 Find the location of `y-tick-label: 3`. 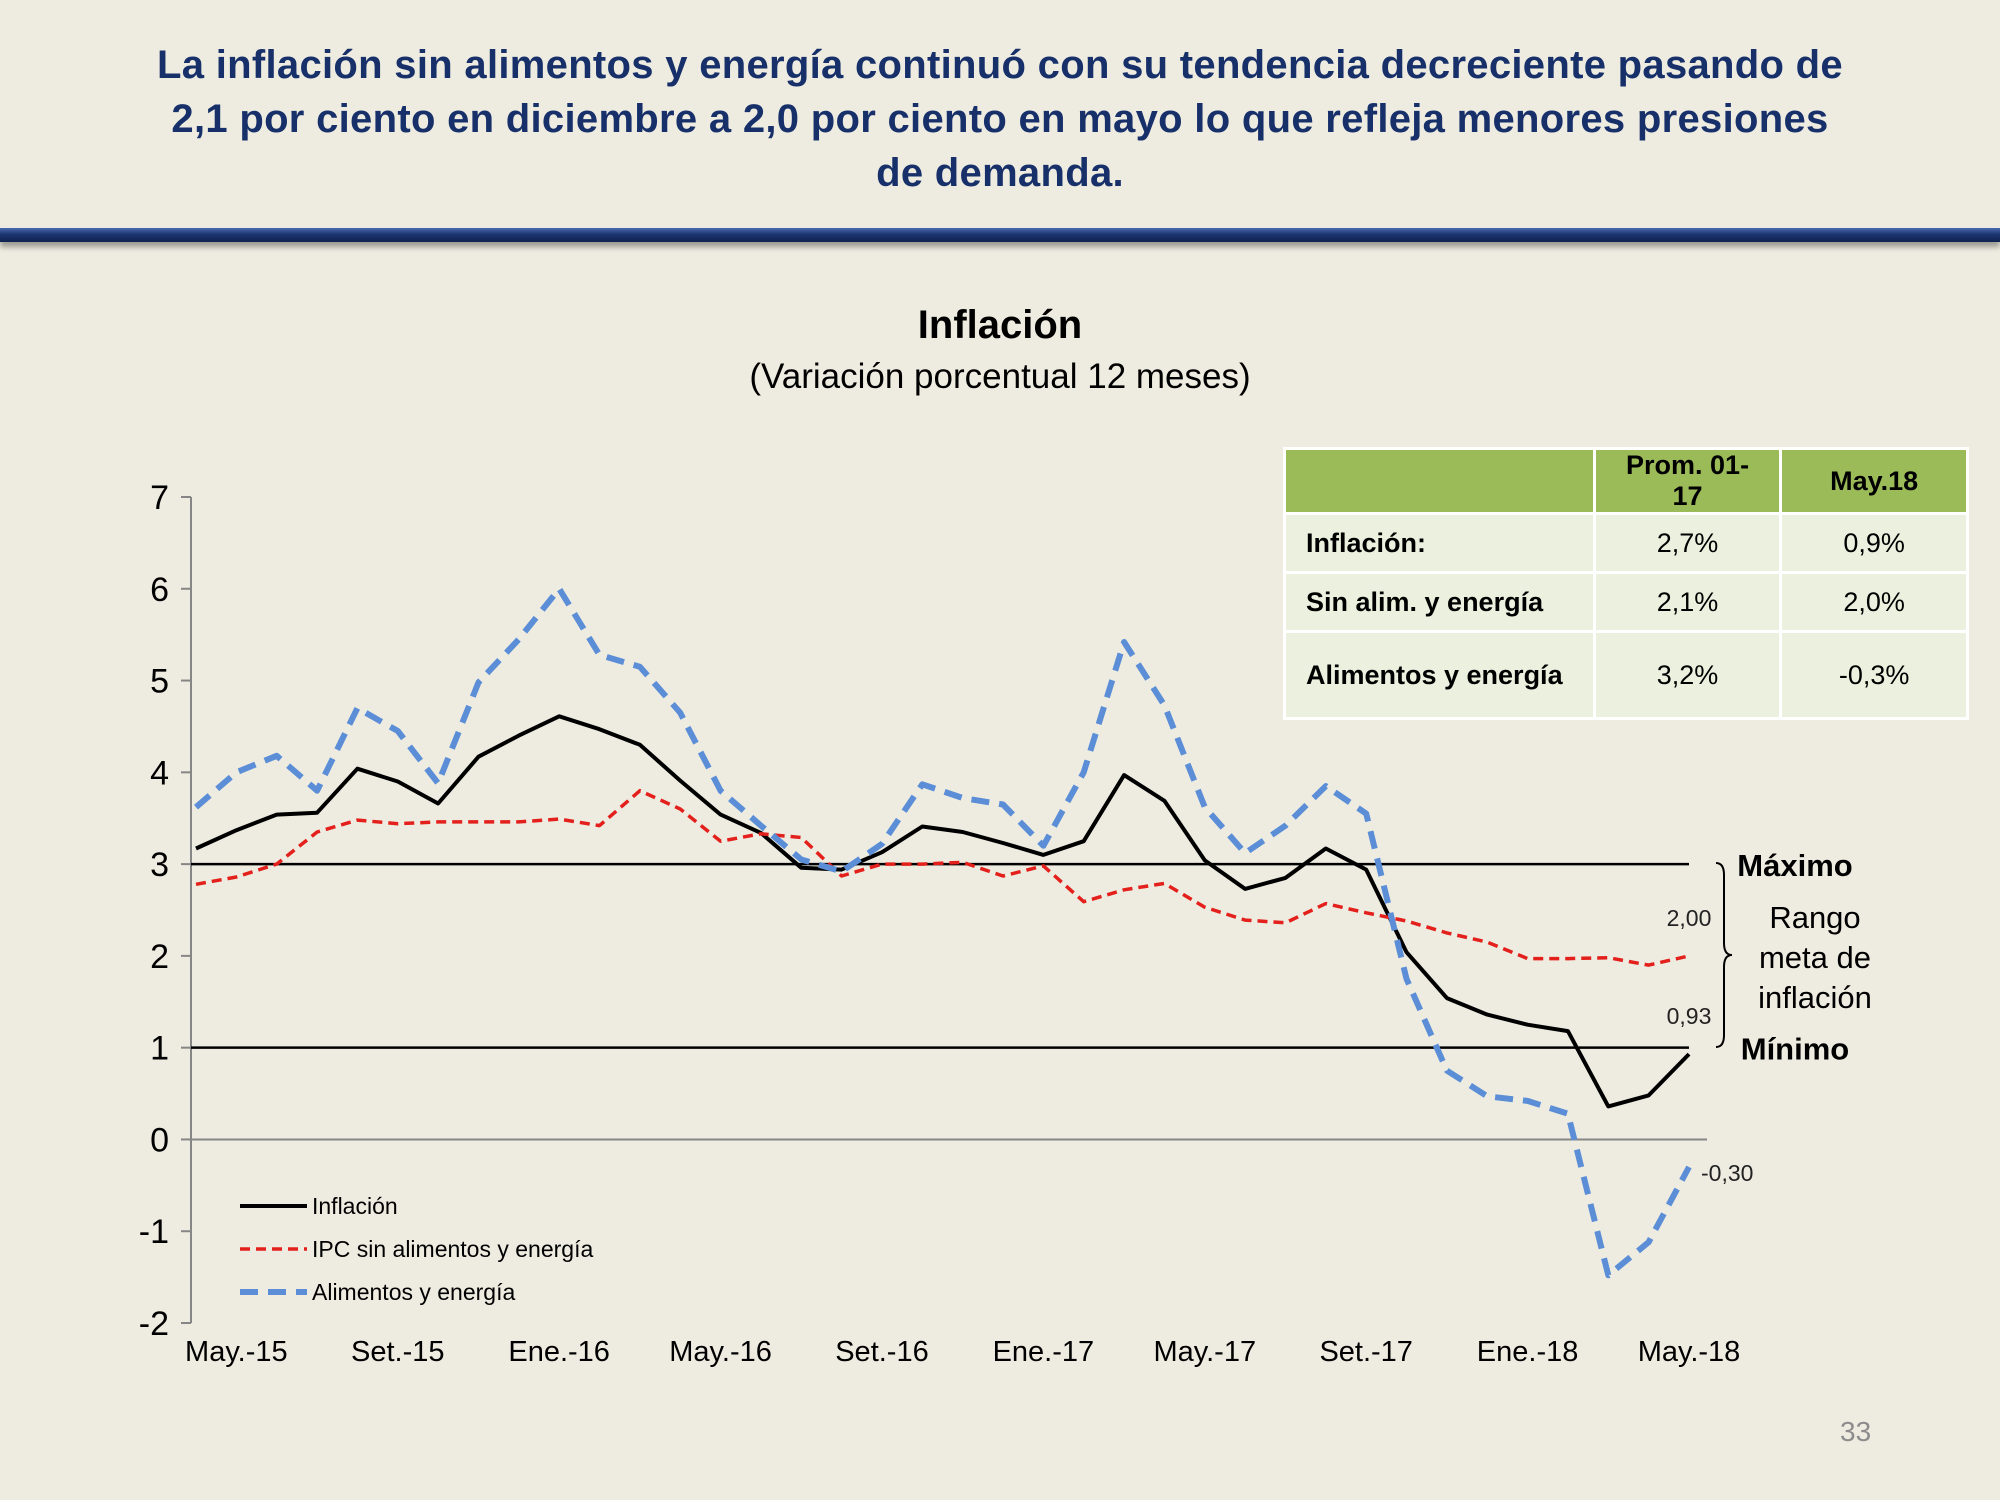

y-tick-label: 3 is located at coordinates (159, 865).